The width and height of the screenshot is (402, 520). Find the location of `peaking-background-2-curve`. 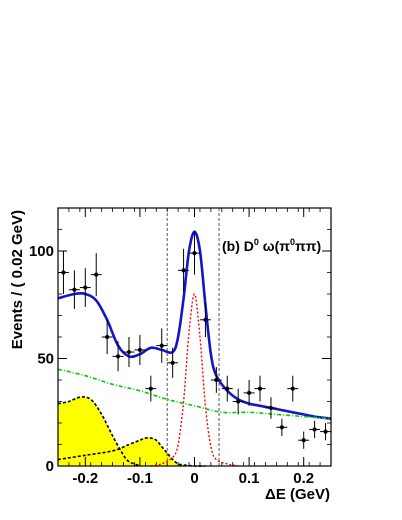

peaking-background-2-curve is located at coordinates (131, 452).